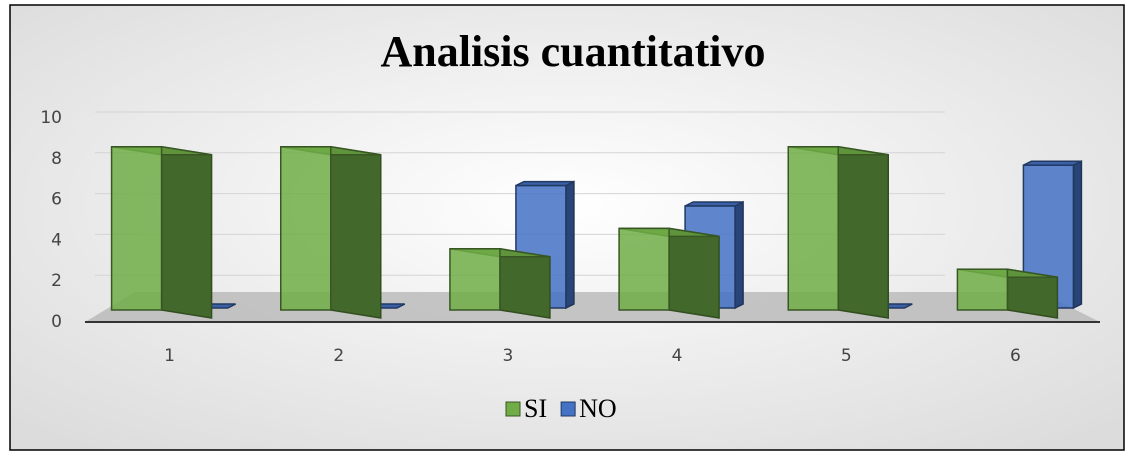 This screenshot has height=456, width=1134. What do you see at coordinates (592, 307) in the screenshot?
I see `floor` at bounding box center [592, 307].